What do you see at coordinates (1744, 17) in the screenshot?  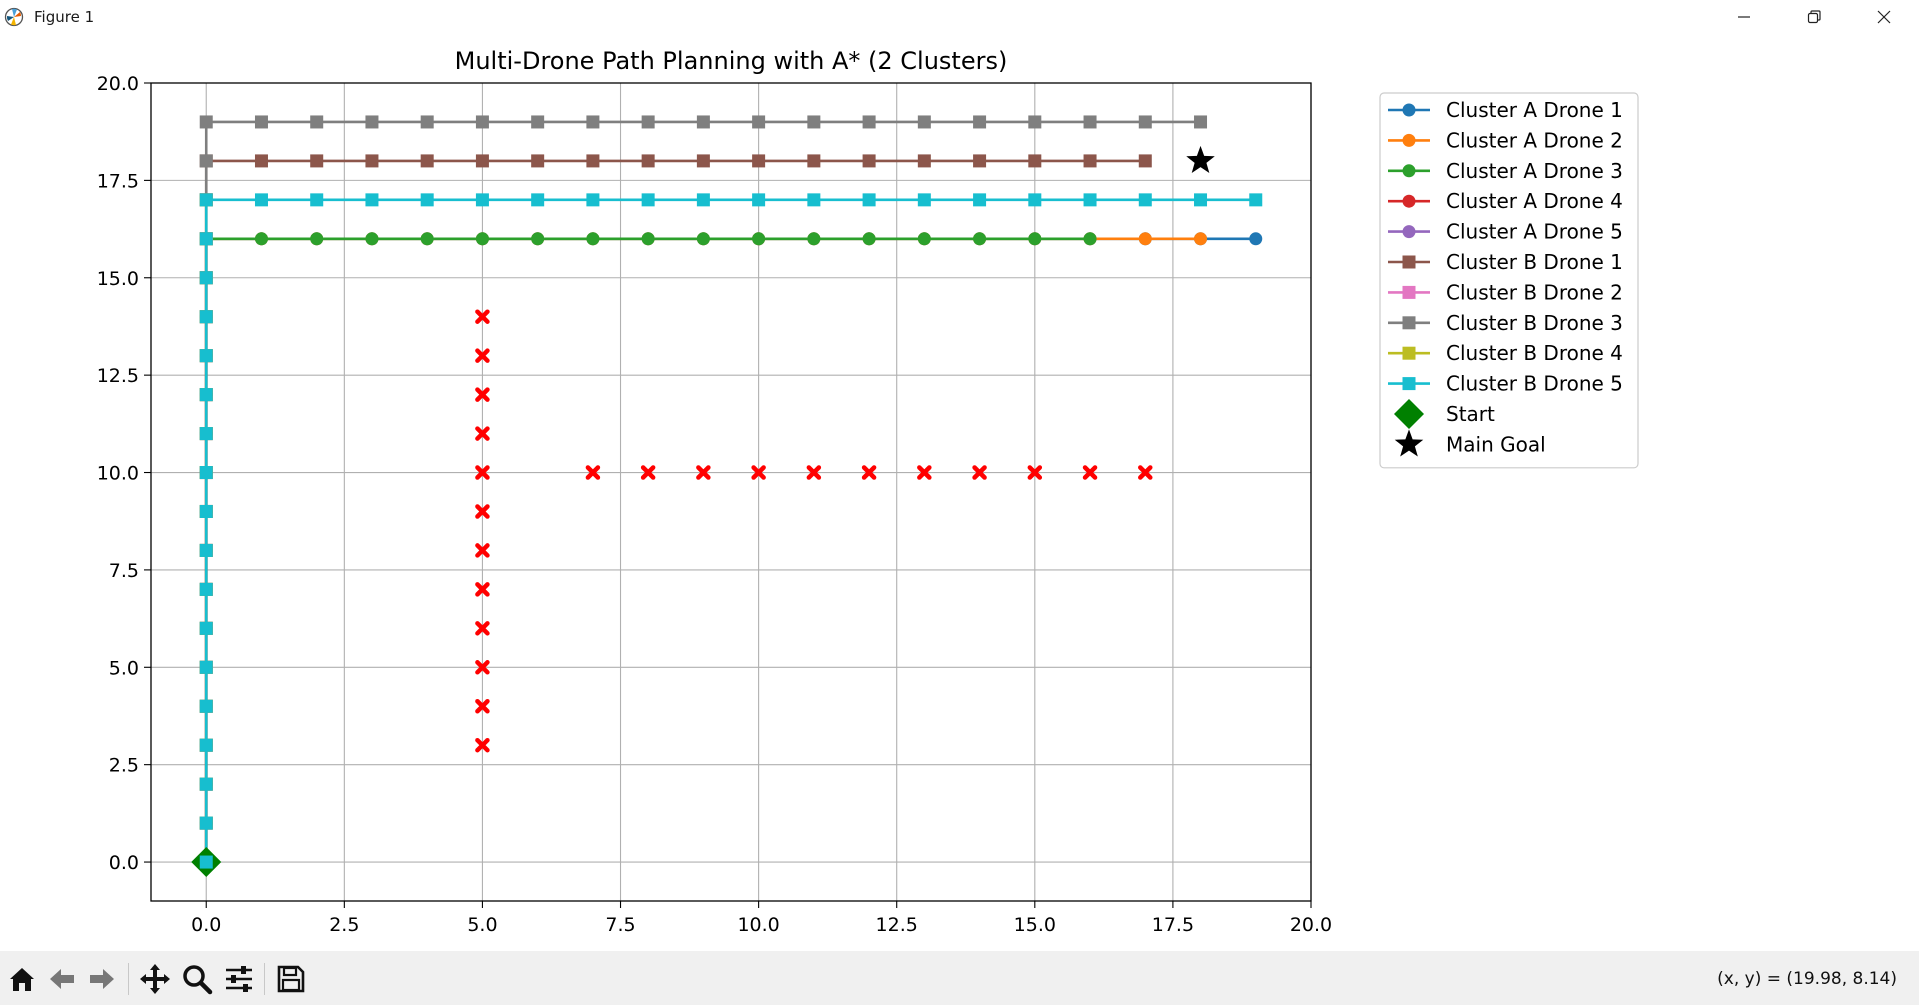 I see `minimize-button` at bounding box center [1744, 17].